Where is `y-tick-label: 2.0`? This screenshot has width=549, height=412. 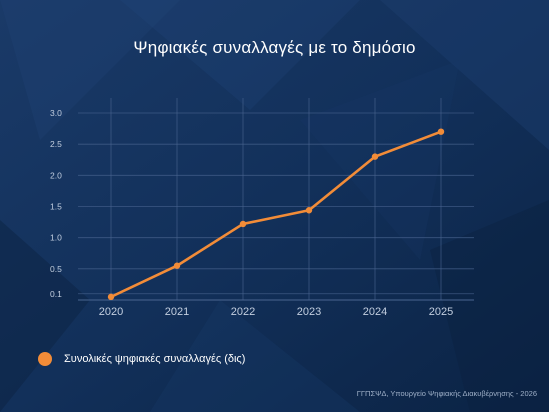 y-tick-label: 2.0 is located at coordinates (56, 175).